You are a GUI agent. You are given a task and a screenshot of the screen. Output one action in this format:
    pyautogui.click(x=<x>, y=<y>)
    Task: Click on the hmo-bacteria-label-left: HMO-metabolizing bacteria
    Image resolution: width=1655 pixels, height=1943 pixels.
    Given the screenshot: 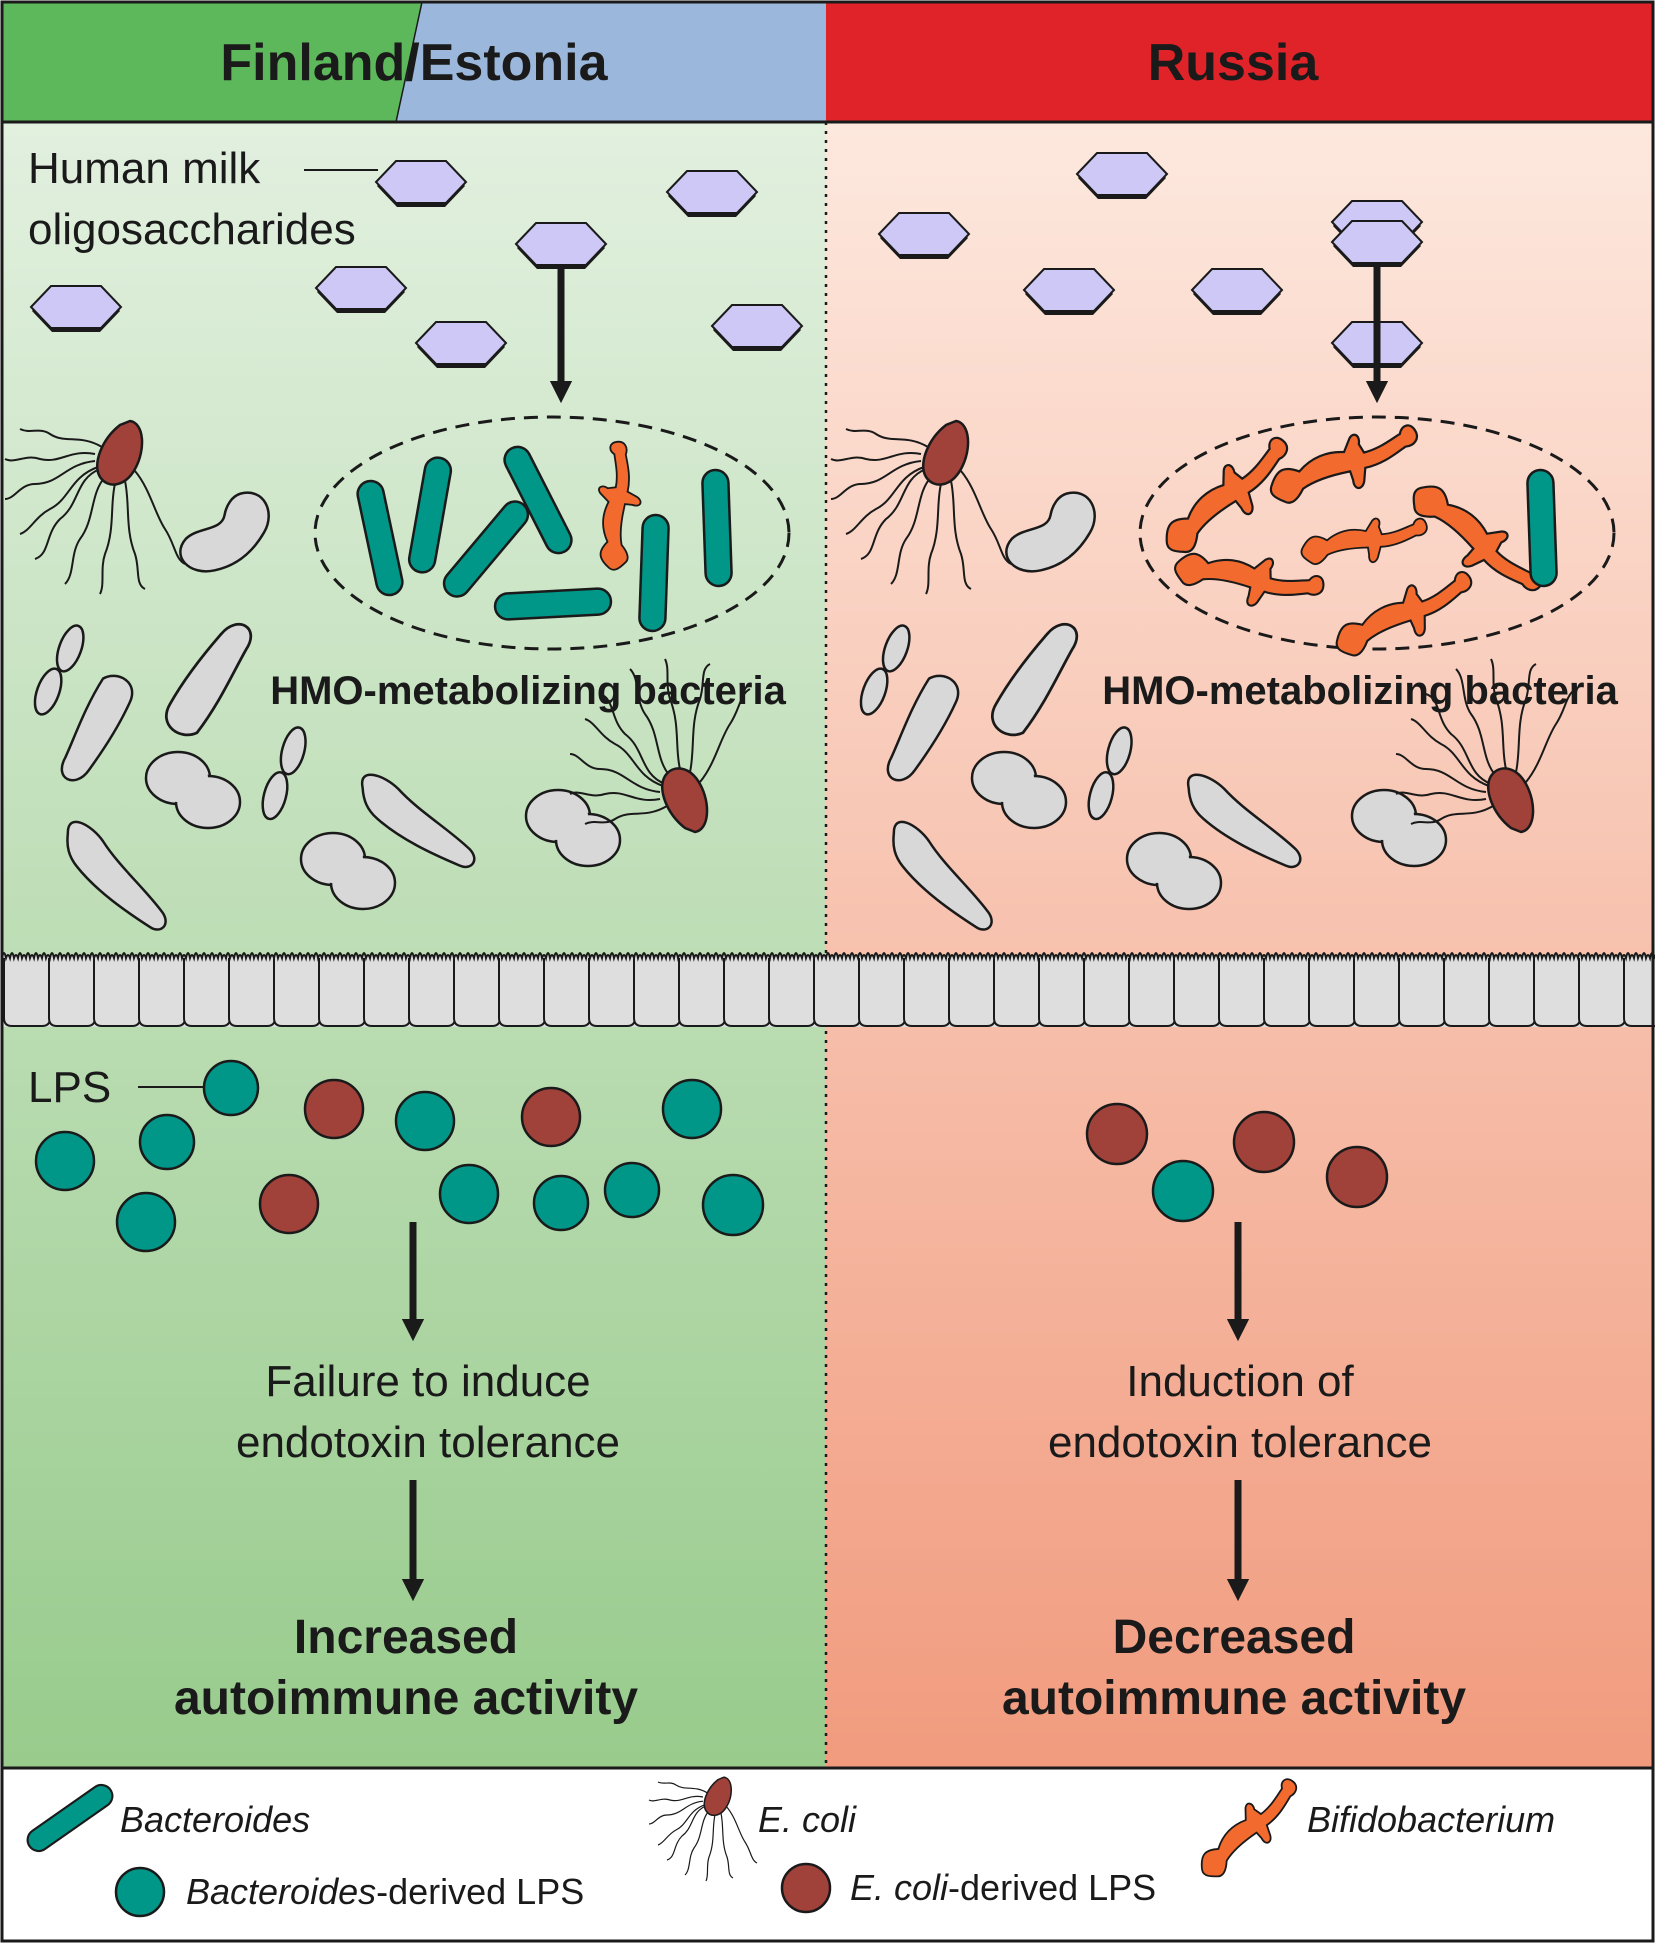 What is the action you would take?
    pyautogui.click(x=528, y=691)
    